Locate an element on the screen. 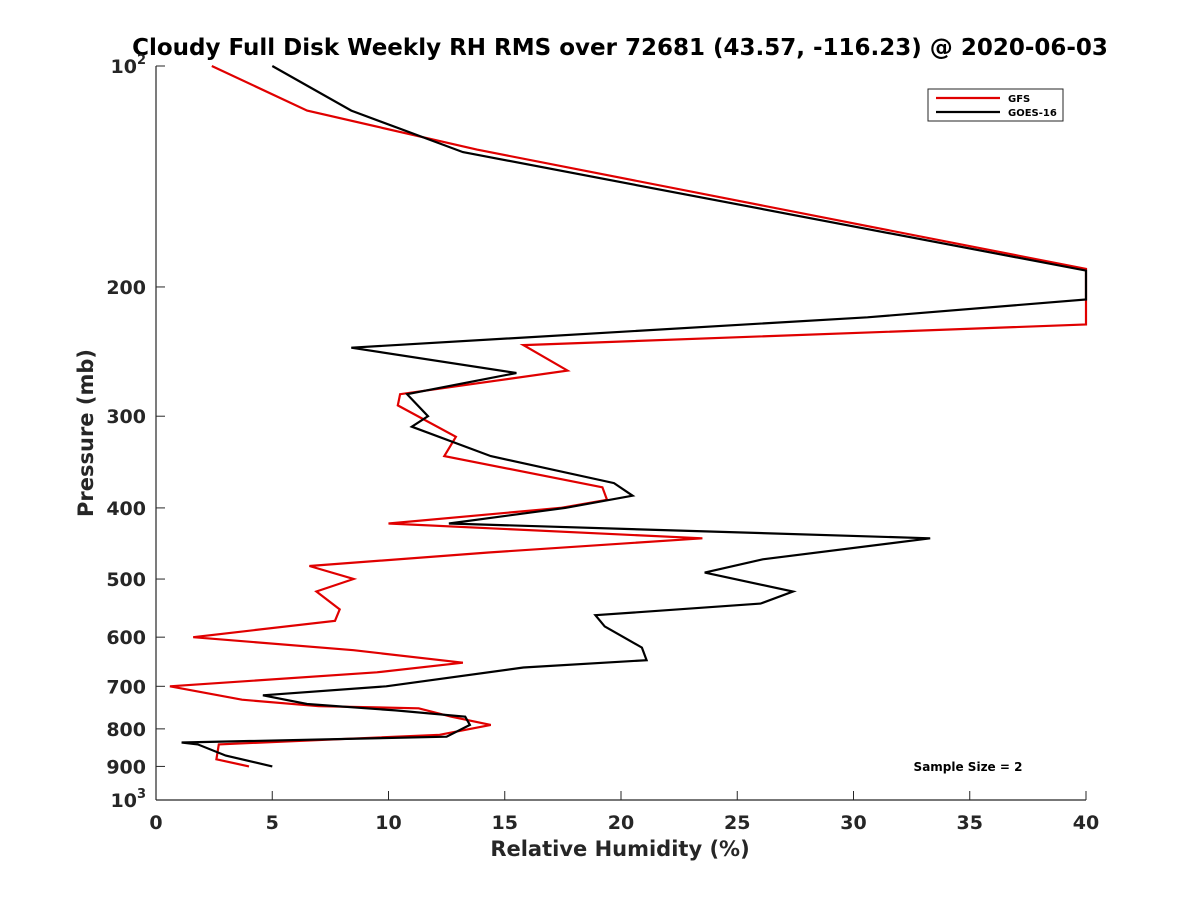 The image size is (1200, 900). legend-label: GOES-16 is located at coordinates (1032, 113).